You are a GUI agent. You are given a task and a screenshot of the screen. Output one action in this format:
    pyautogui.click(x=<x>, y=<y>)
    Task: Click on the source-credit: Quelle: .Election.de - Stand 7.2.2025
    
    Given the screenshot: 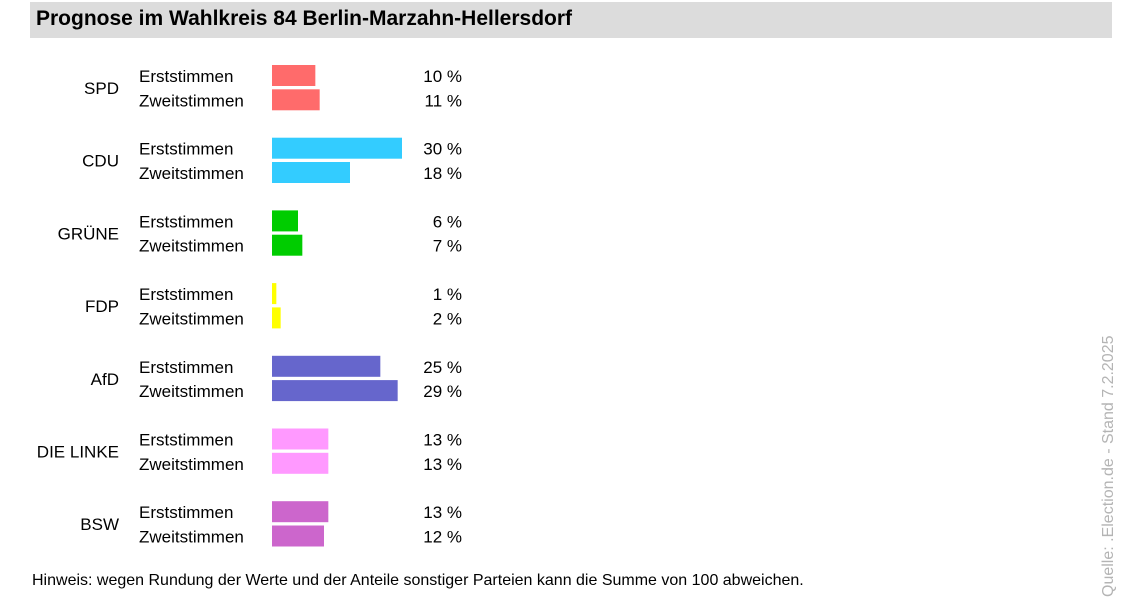 What is the action you would take?
    pyautogui.click(x=1108, y=466)
    